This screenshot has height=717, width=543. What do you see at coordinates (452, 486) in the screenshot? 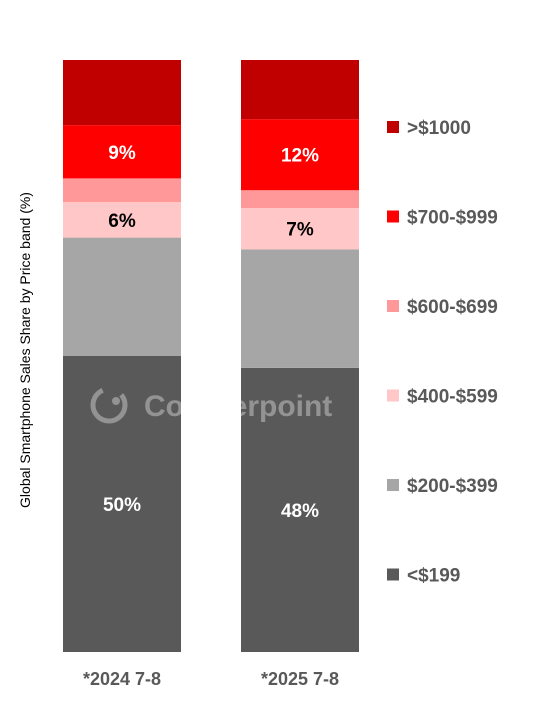
I see `legend-label-5: $200-$399` at bounding box center [452, 486].